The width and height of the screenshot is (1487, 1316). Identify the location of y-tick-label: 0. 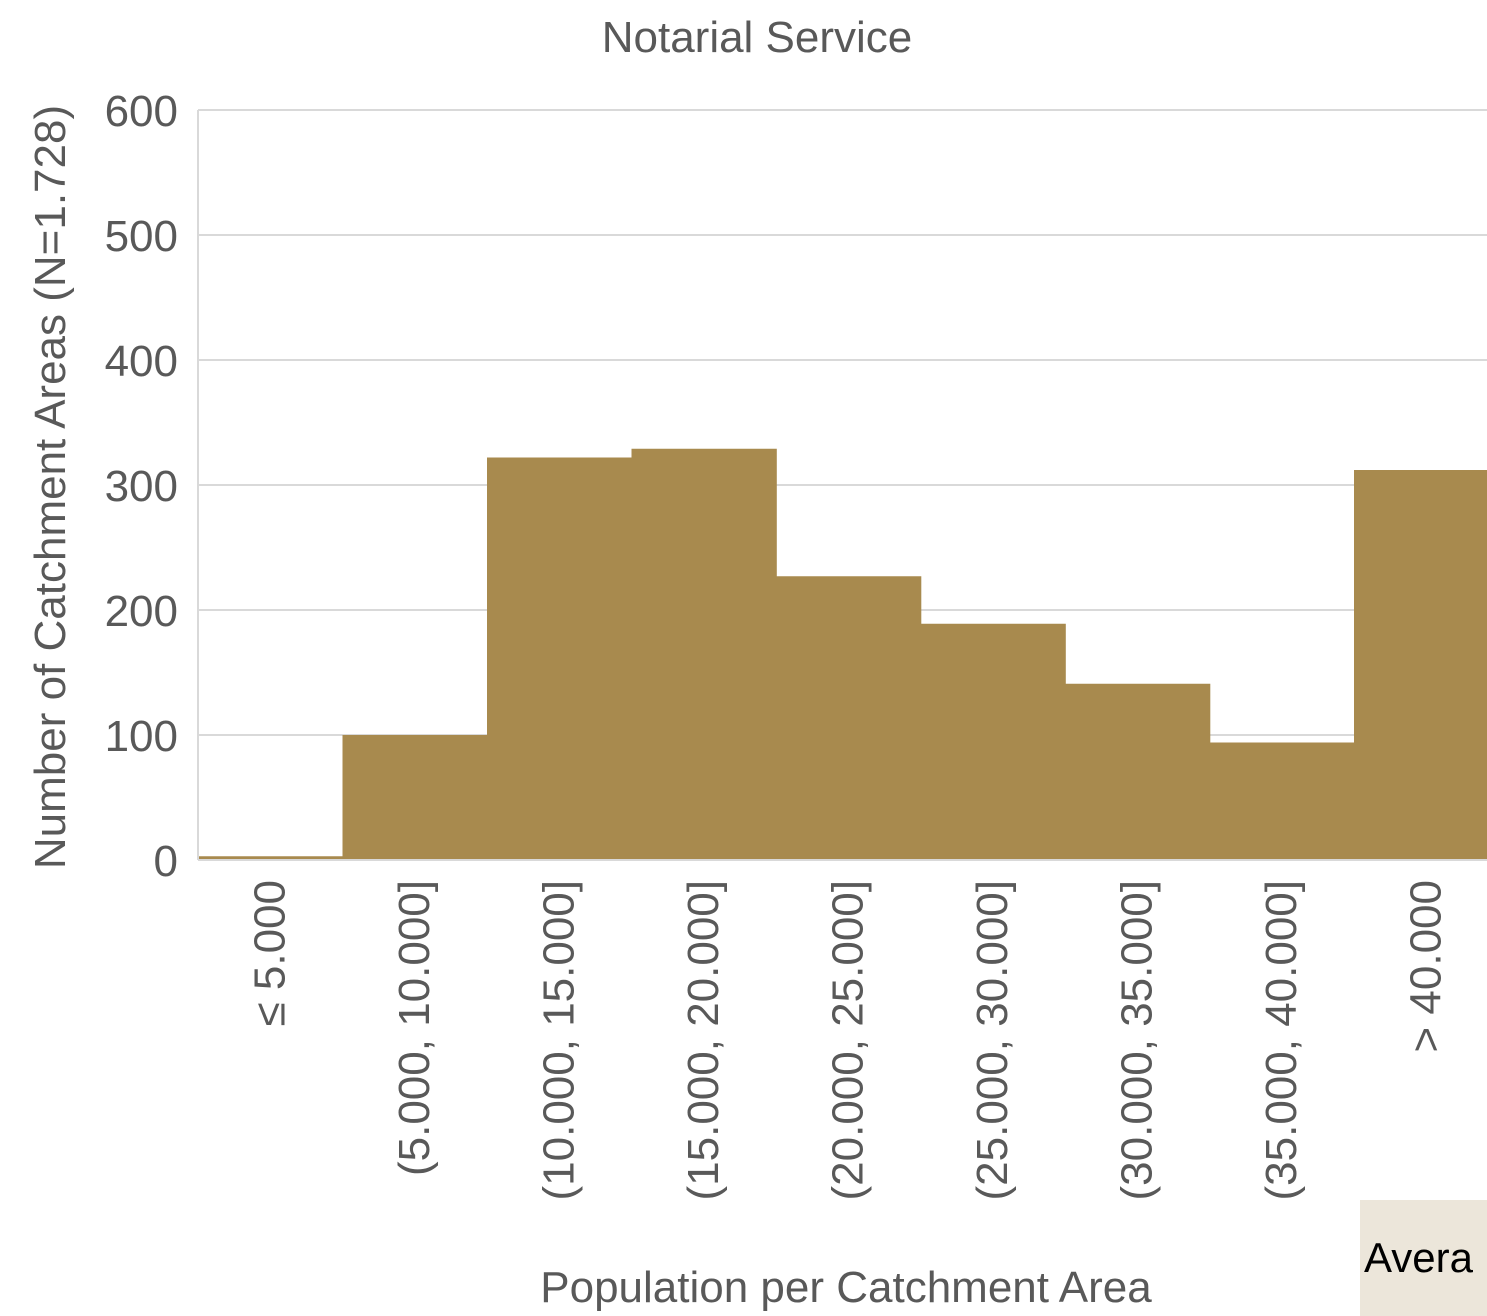
(166, 861).